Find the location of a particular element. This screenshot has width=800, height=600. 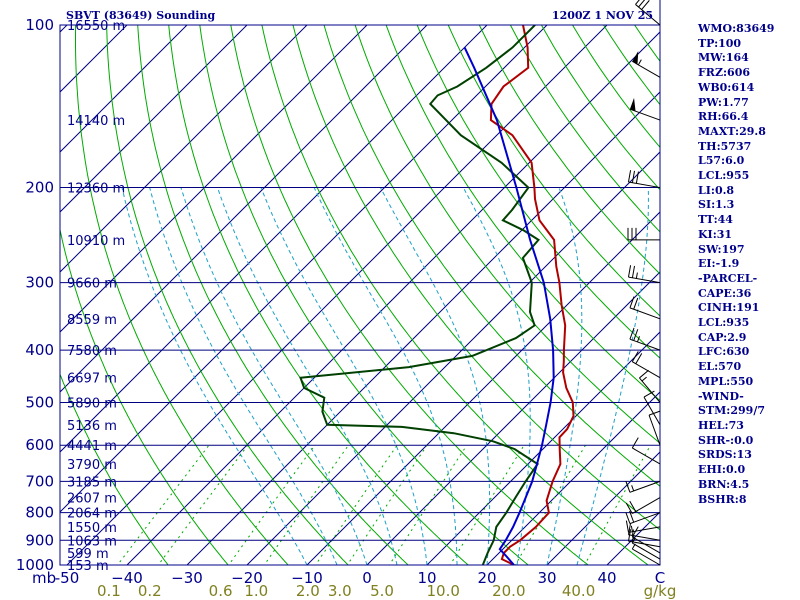

corner-label: C is located at coordinates (660, 578).